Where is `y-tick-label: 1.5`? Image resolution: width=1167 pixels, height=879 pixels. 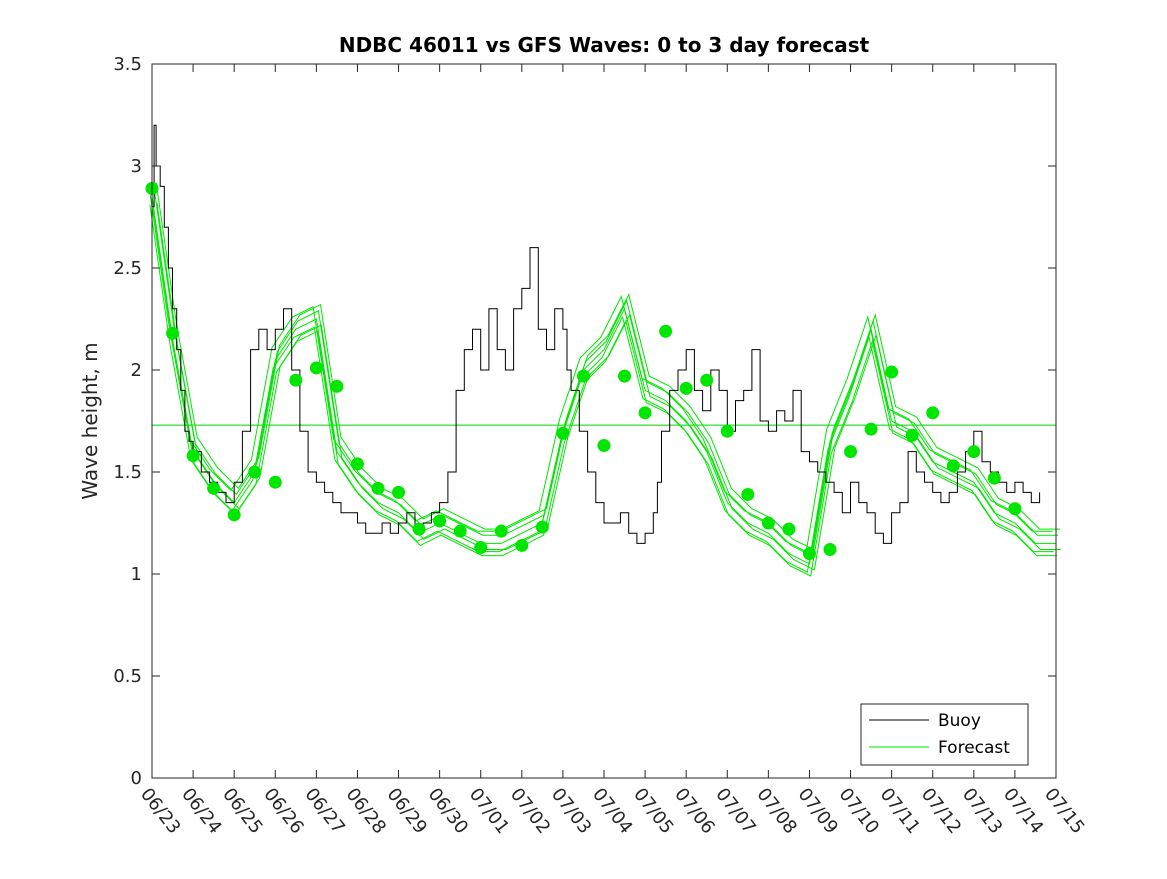 y-tick-label: 1.5 is located at coordinates (127, 472).